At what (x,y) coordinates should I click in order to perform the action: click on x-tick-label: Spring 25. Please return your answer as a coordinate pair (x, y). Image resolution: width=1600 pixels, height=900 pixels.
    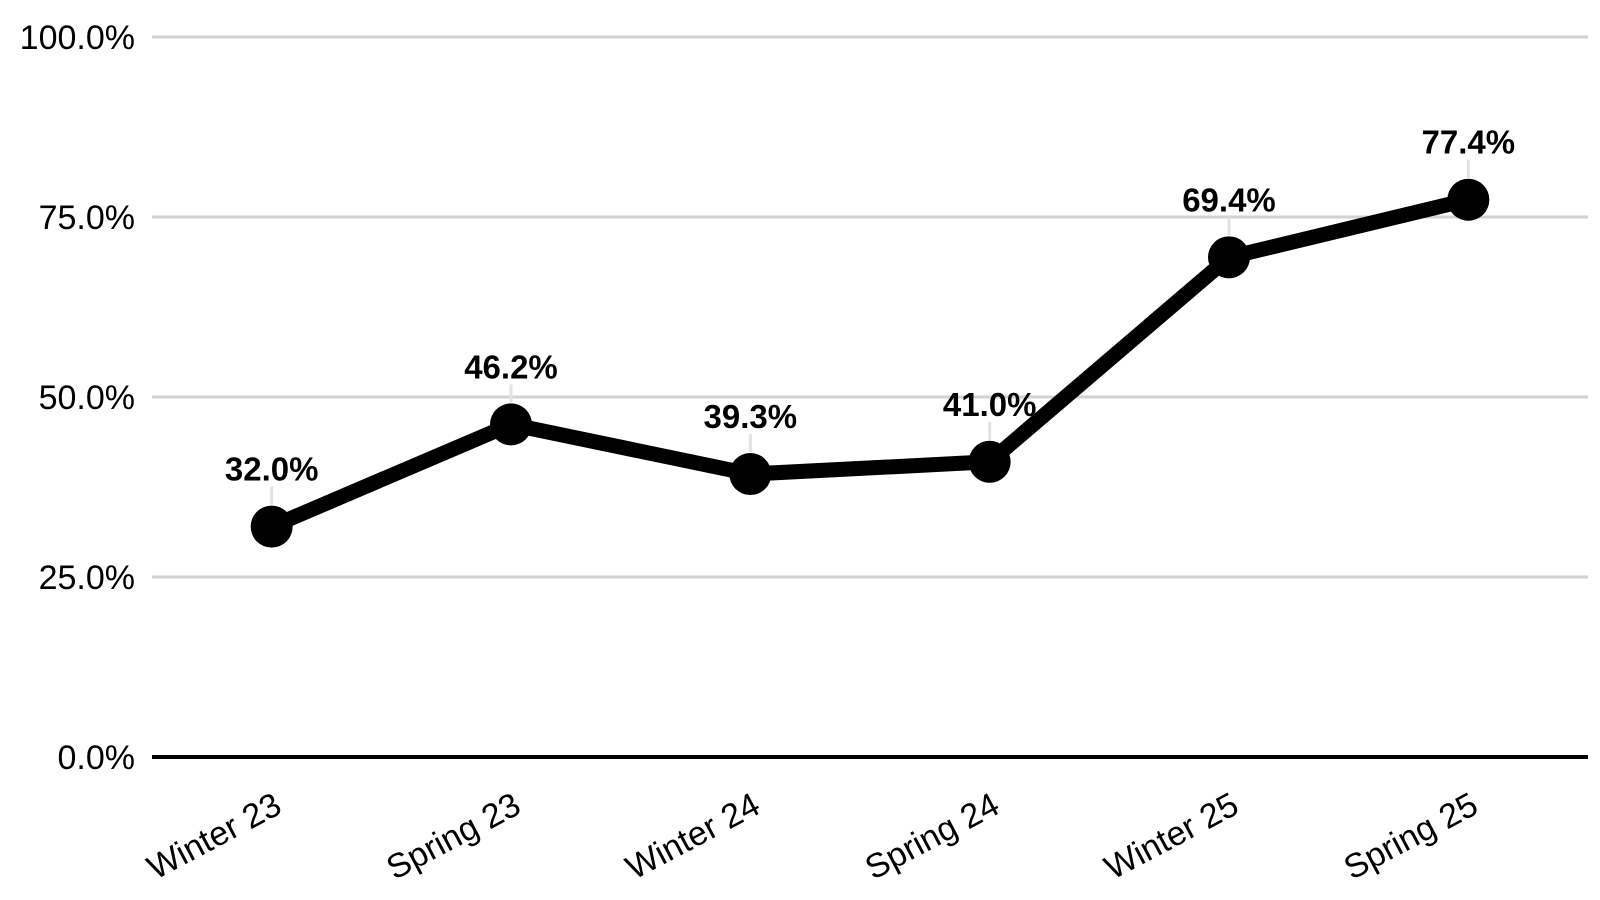
    Looking at the image, I should click on (1411, 837).